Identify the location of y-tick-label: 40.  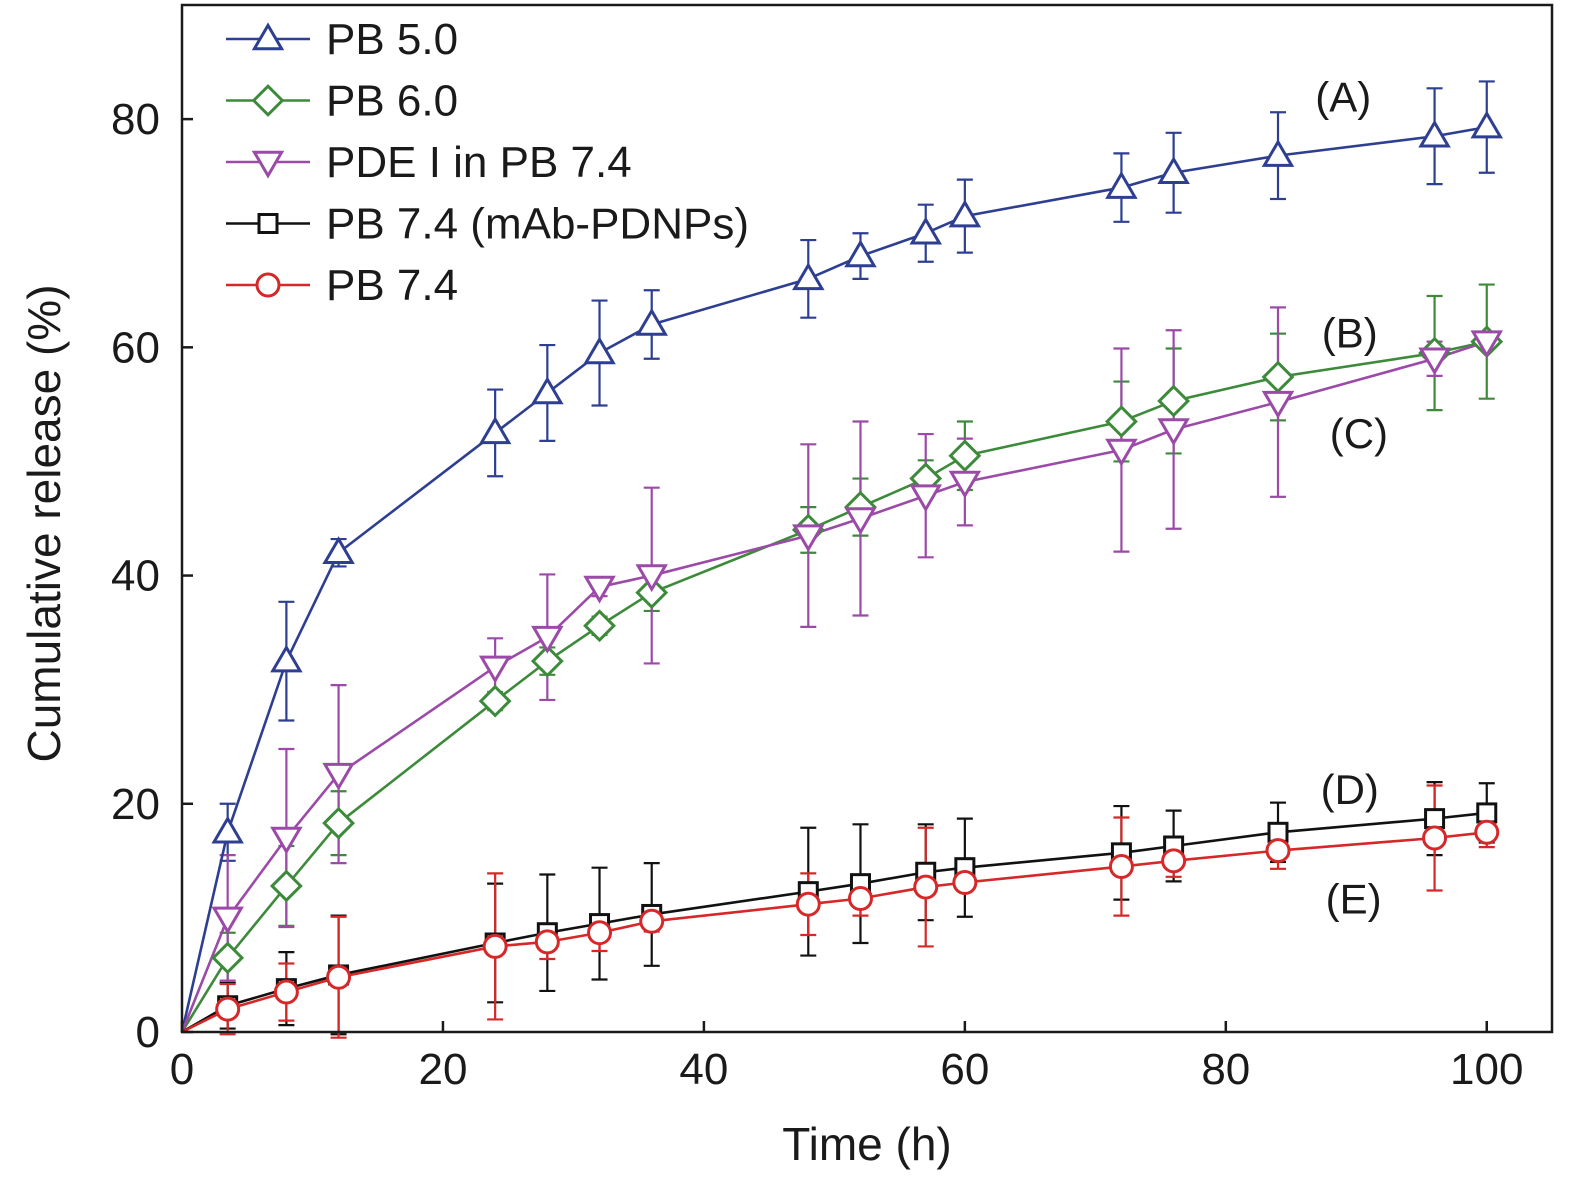
(135, 576).